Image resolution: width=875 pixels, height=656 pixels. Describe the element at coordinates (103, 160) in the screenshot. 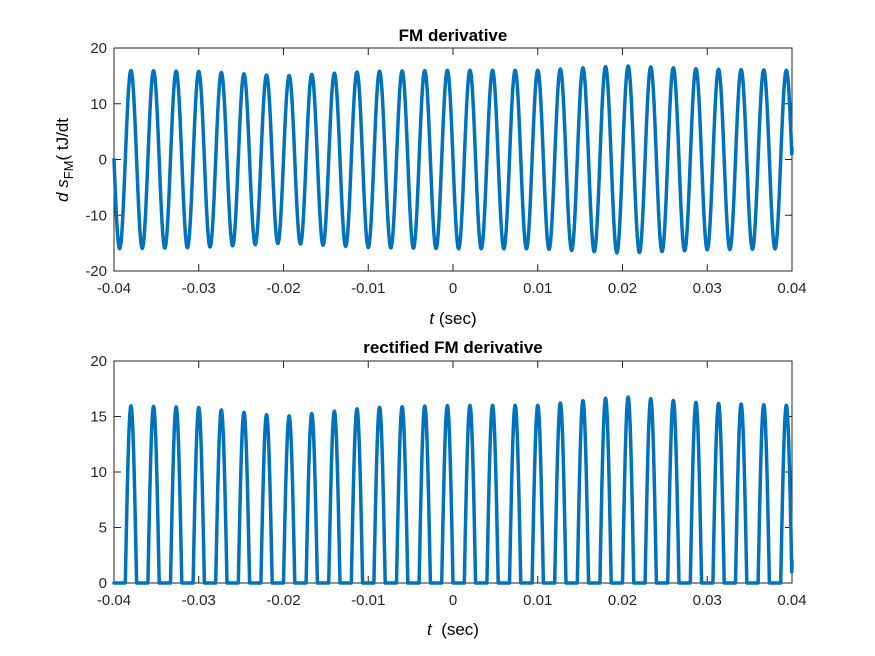

I see `top-y-tick-label: 0` at that location.